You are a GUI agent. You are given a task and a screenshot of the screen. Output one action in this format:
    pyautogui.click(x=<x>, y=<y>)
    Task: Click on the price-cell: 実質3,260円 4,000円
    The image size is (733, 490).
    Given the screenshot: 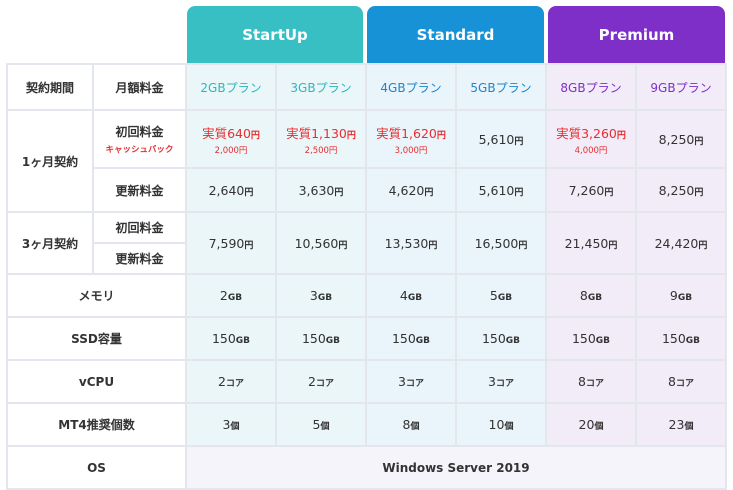 What is the action you would take?
    pyautogui.click(x=591, y=139)
    